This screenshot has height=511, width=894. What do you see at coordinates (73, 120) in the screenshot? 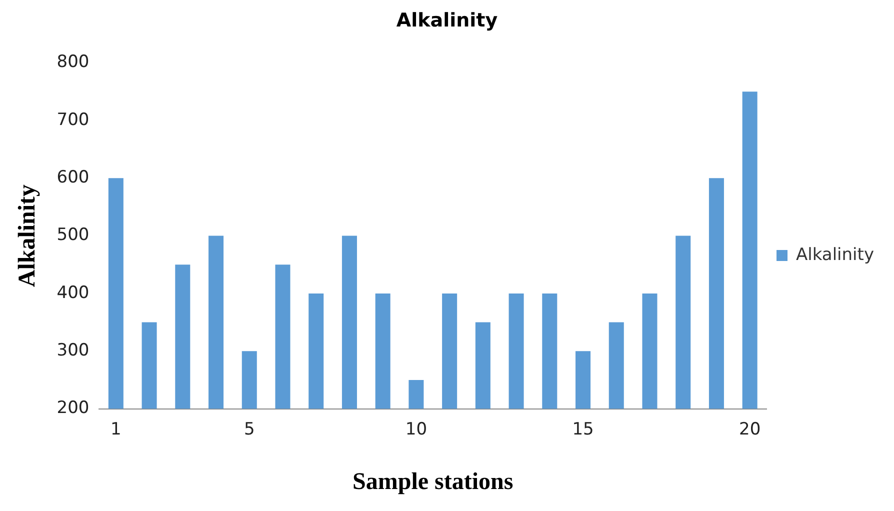
I see `y-tick-label: 700` at bounding box center [73, 120].